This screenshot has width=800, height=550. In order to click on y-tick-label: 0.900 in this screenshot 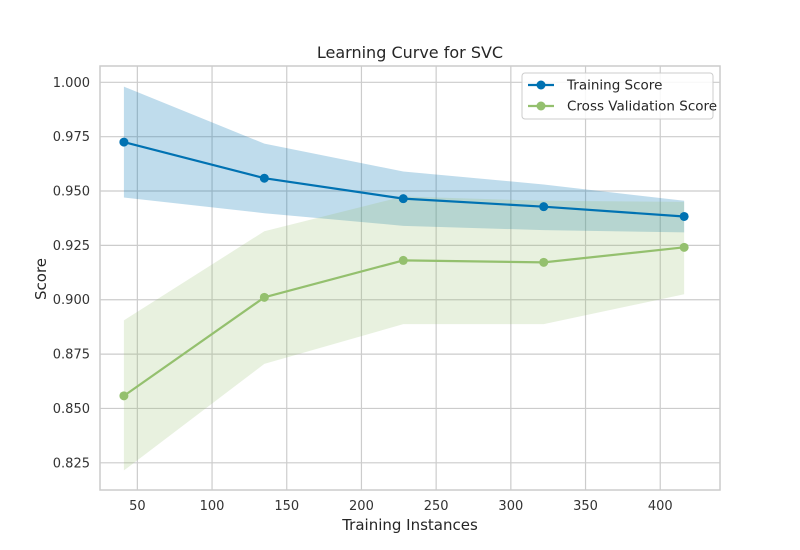, I will do `click(71, 300)`.